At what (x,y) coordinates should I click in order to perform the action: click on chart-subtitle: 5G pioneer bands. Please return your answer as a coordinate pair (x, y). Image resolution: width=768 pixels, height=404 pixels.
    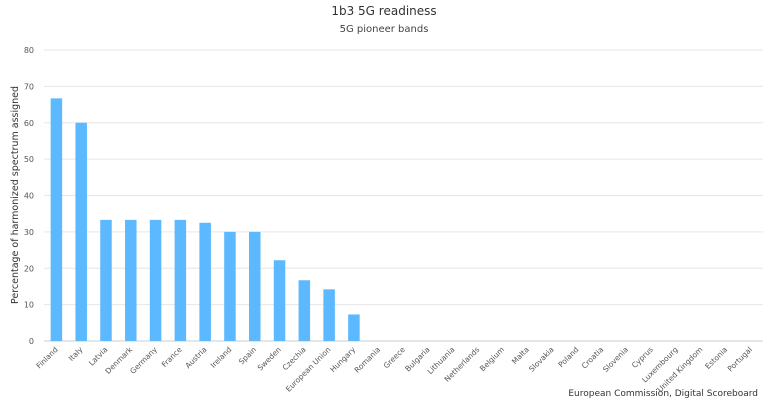
    Looking at the image, I should click on (384, 29).